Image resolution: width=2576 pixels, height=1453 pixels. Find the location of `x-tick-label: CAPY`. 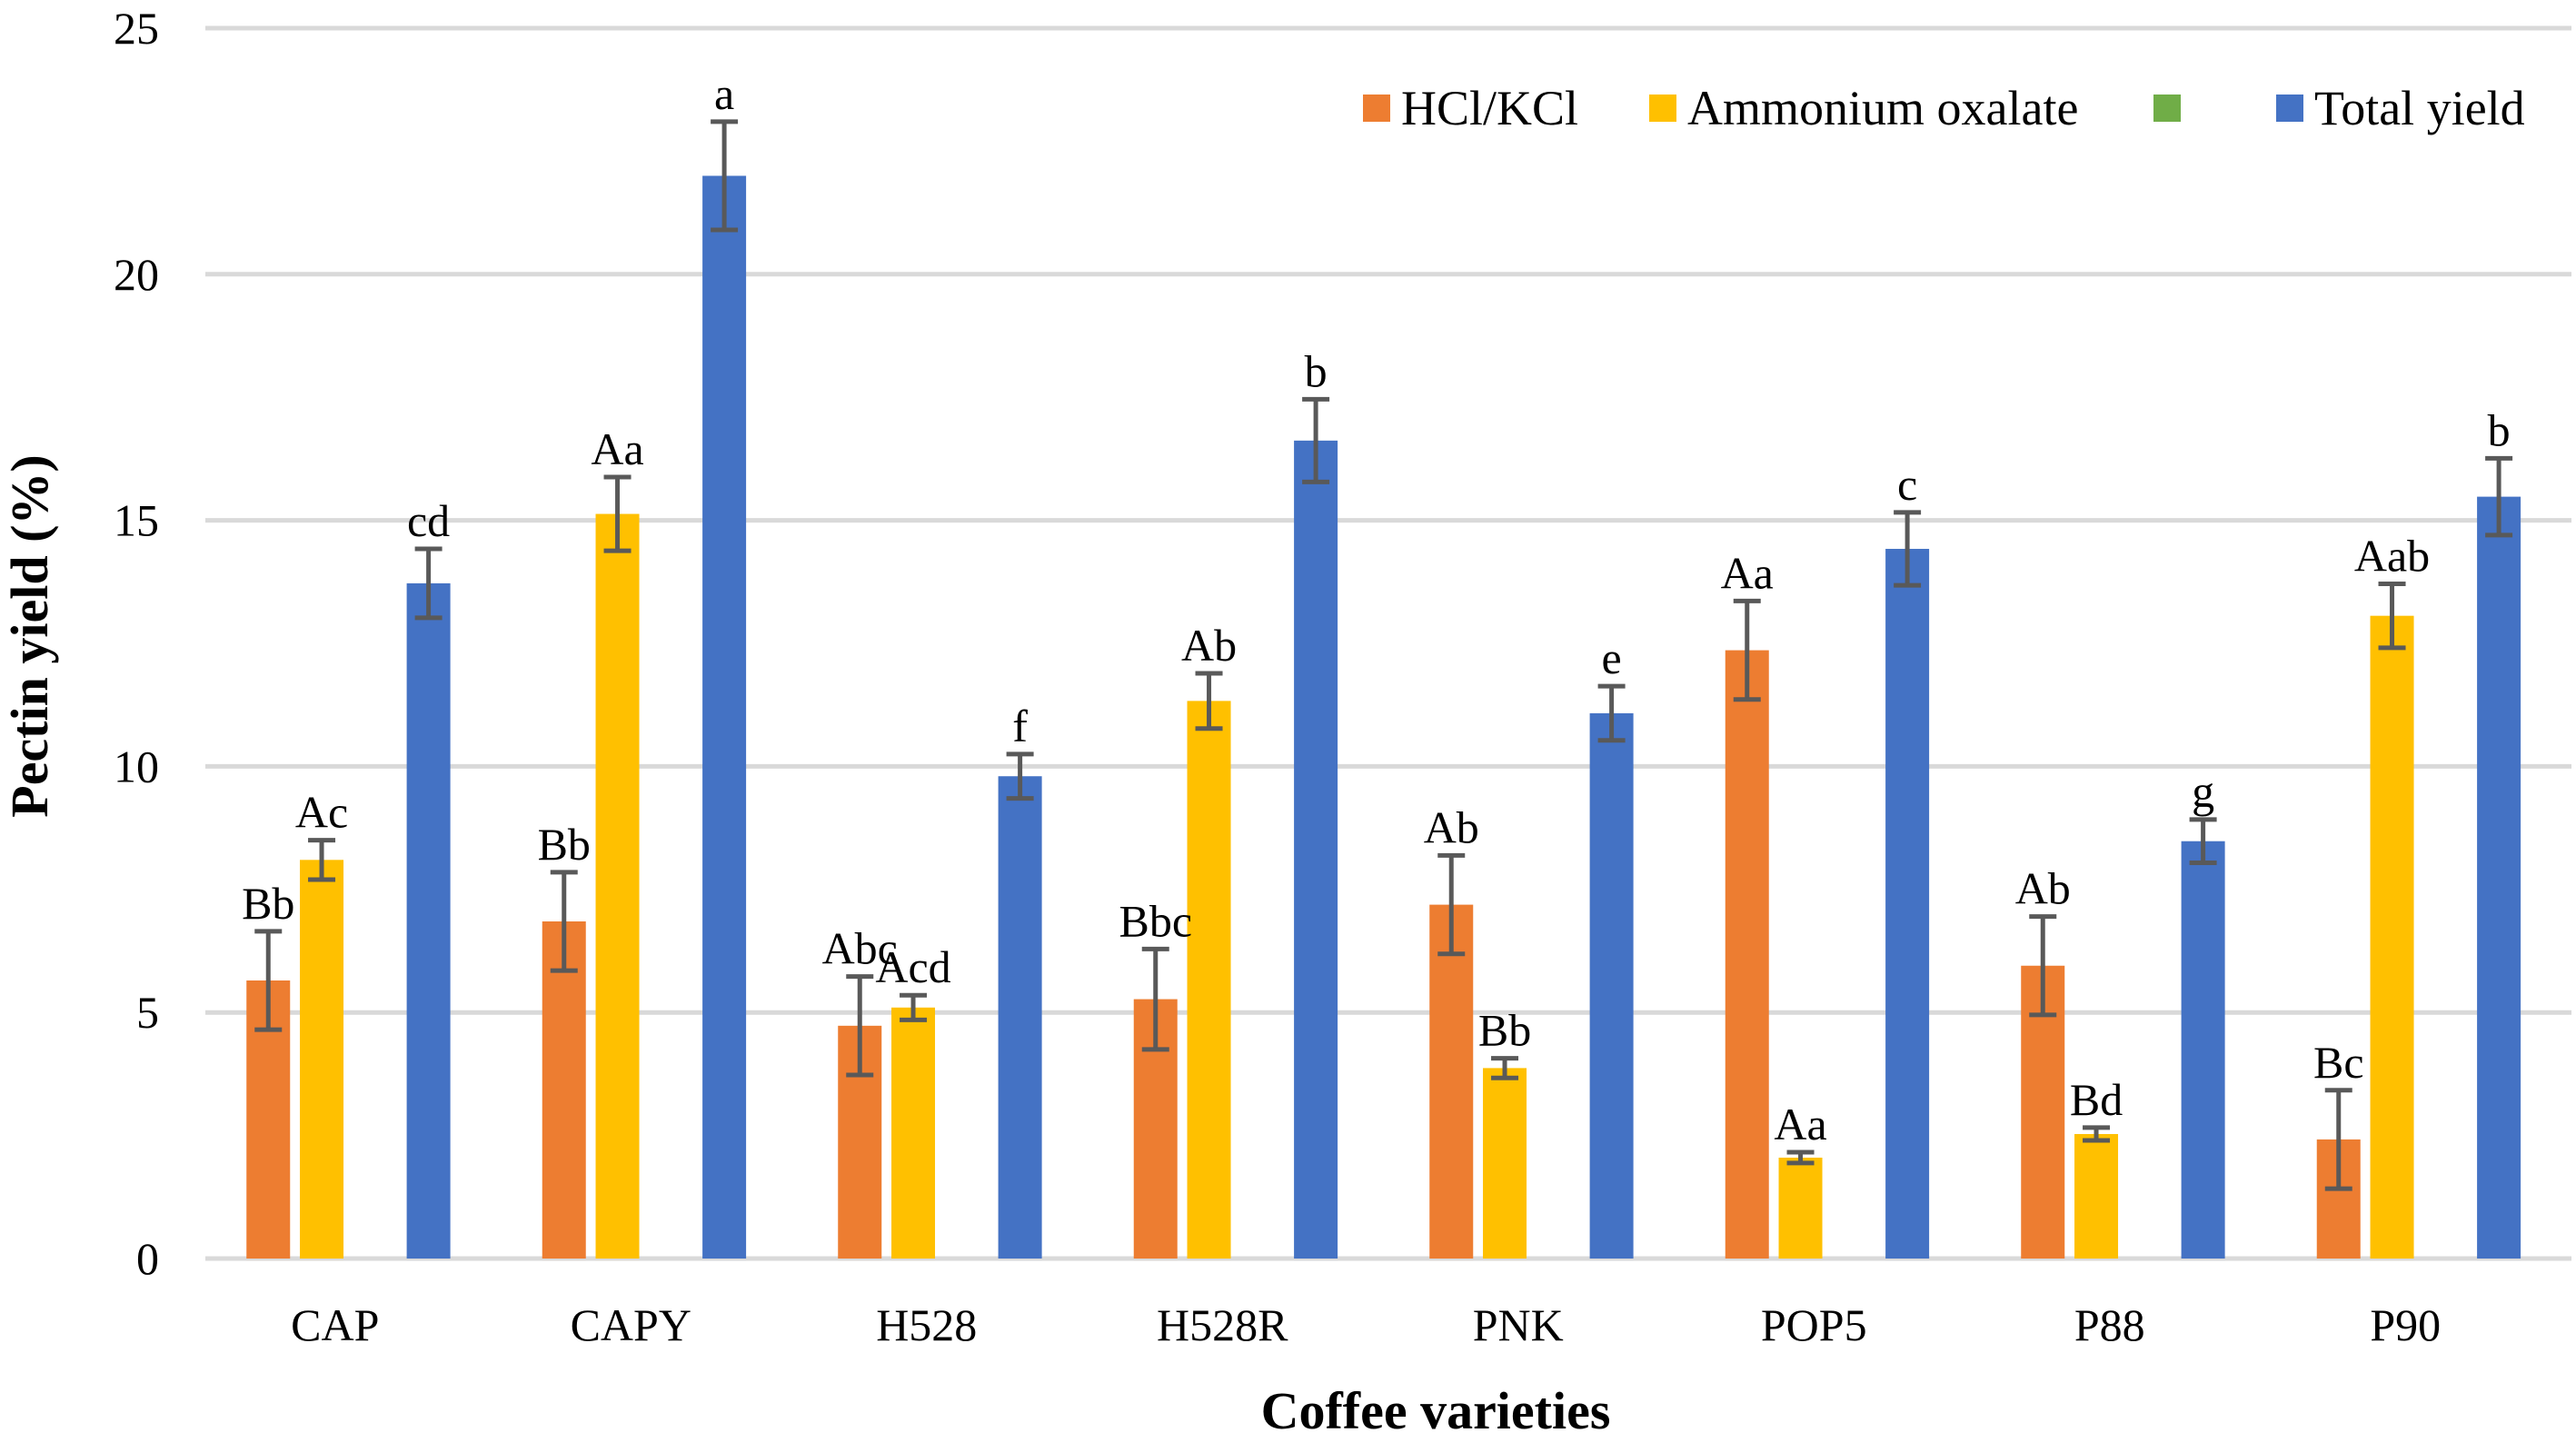

x-tick-label: CAPY is located at coordinates (631, 1325).